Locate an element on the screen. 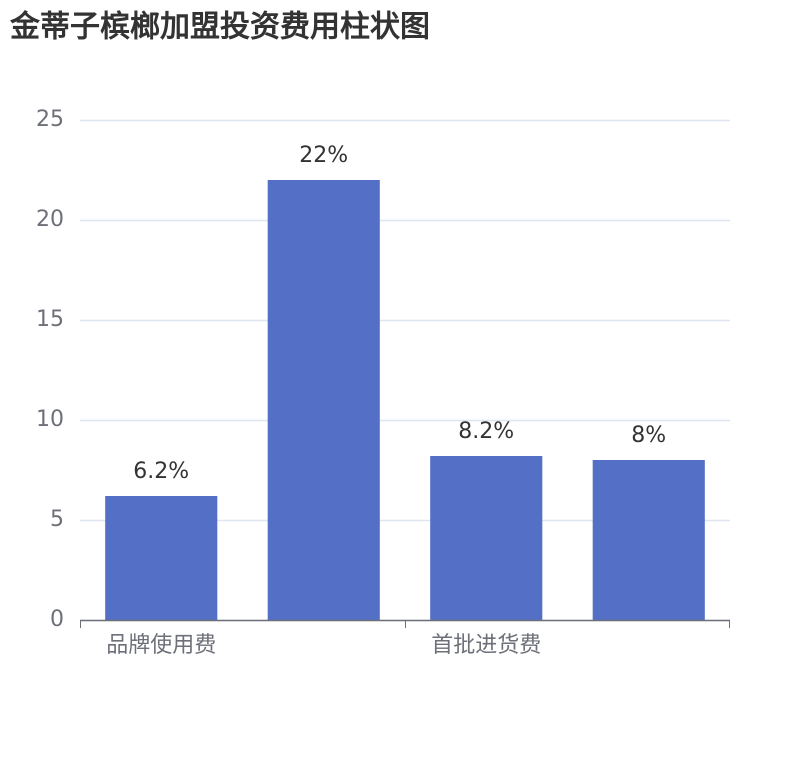 The height and width of the screenshot is (760, 810). value-label: 6.2% is located at coordinates (161, 471).